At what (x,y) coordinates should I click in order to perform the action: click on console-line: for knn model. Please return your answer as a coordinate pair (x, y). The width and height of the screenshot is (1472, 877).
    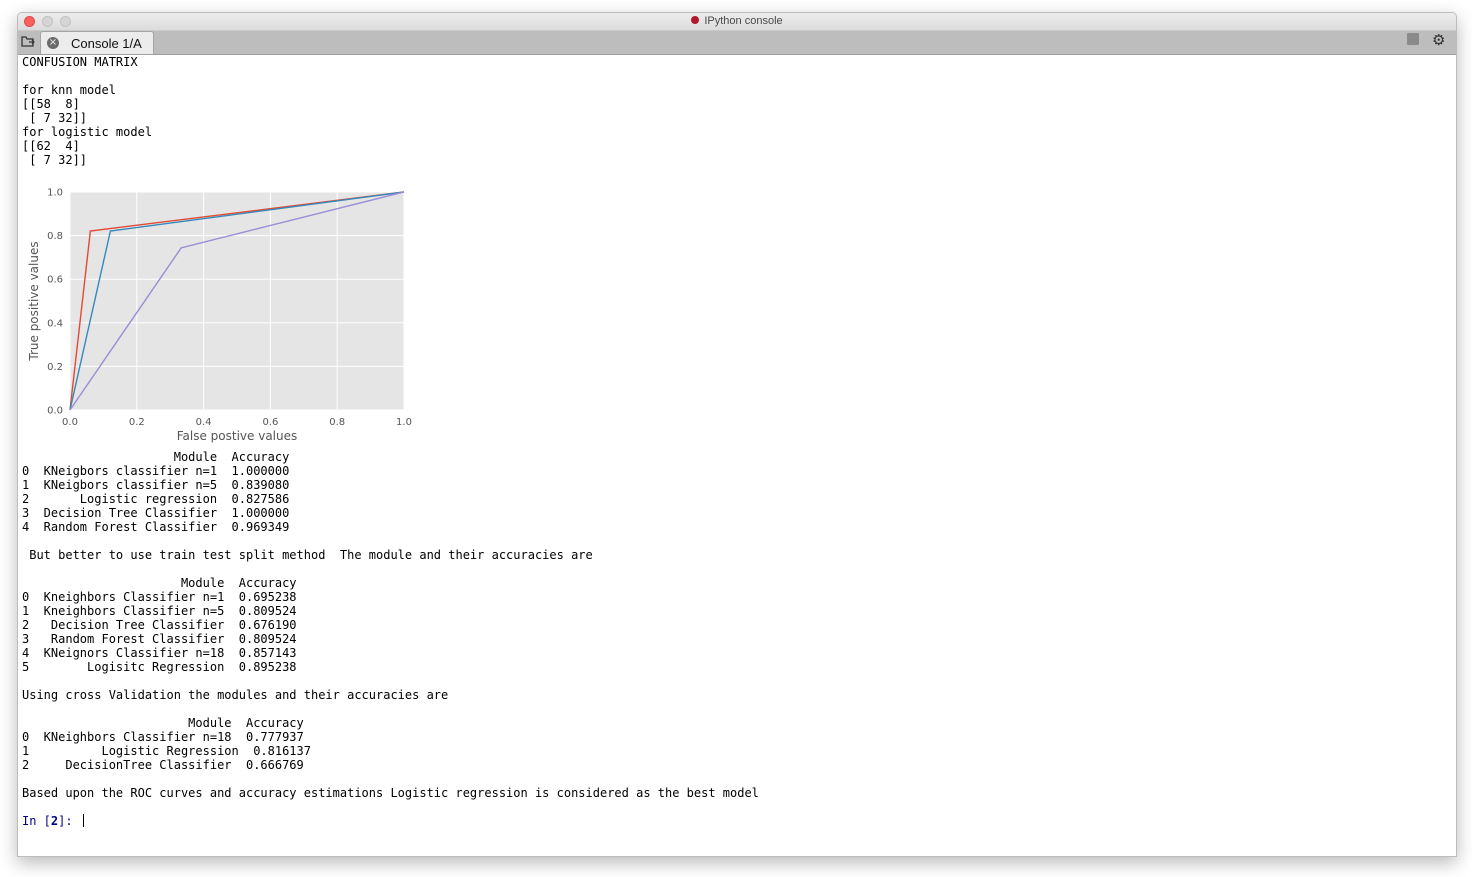
    Looking at the image, I should click on (69, 90).